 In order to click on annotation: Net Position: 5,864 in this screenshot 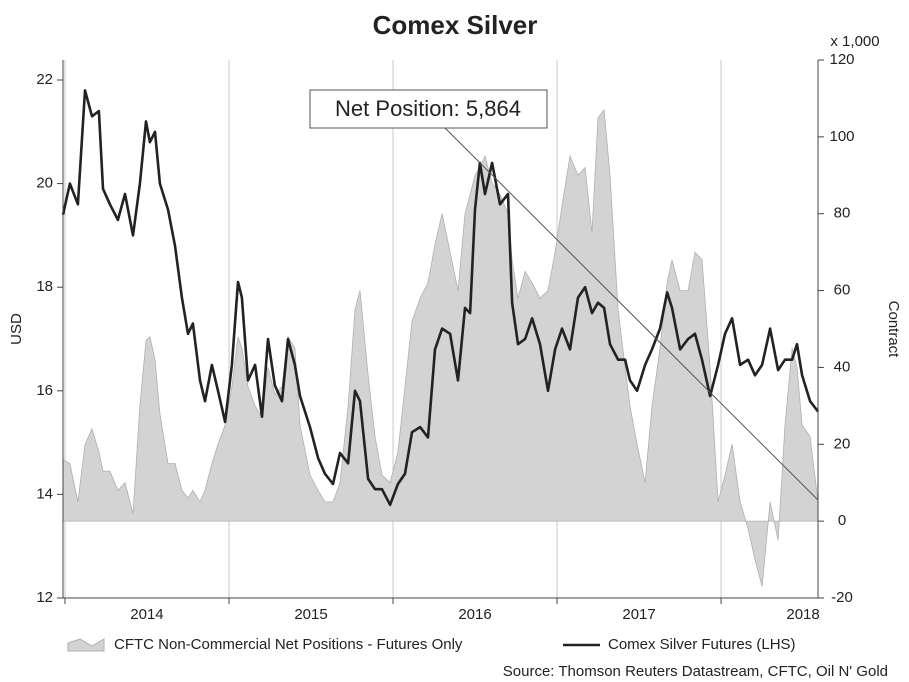, I will do `click(428, 108)`.